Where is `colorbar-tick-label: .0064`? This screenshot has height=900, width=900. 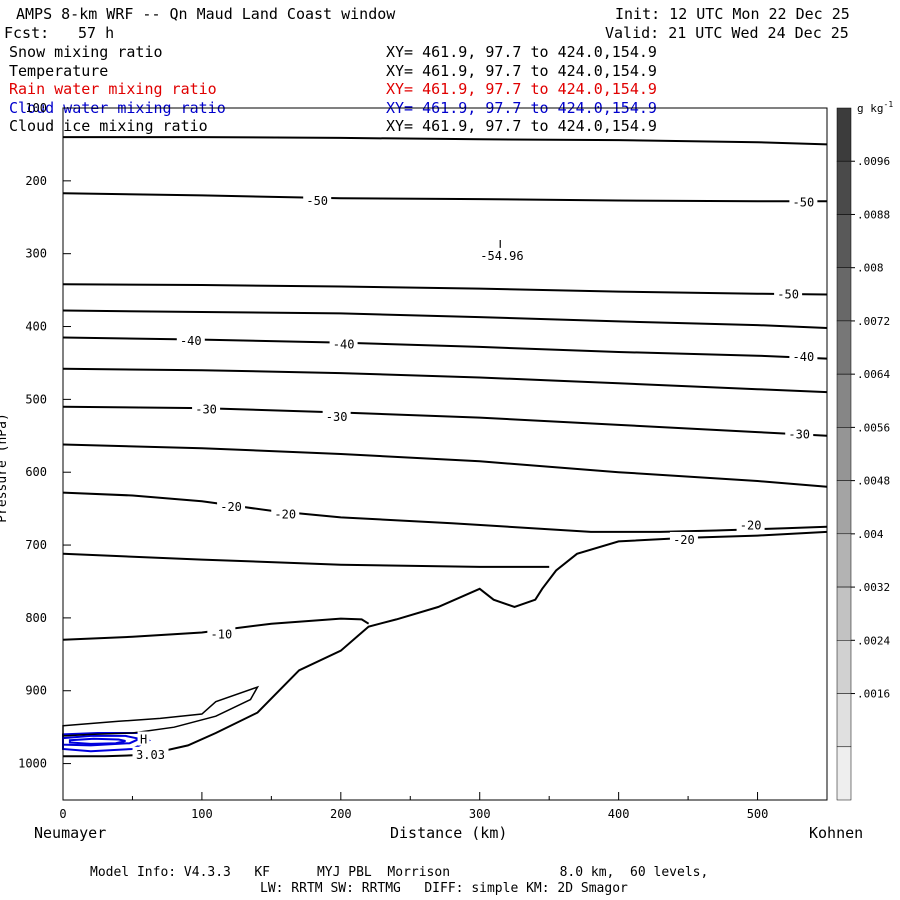 colorbar-tick-label: .0064 is located at coordinates (873, 374).